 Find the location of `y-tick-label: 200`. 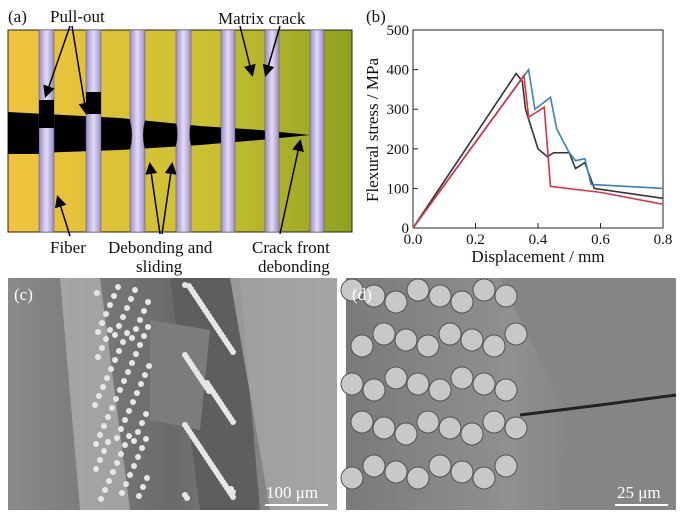

y-tick-label: 200 is located at coordinates (398, 150).